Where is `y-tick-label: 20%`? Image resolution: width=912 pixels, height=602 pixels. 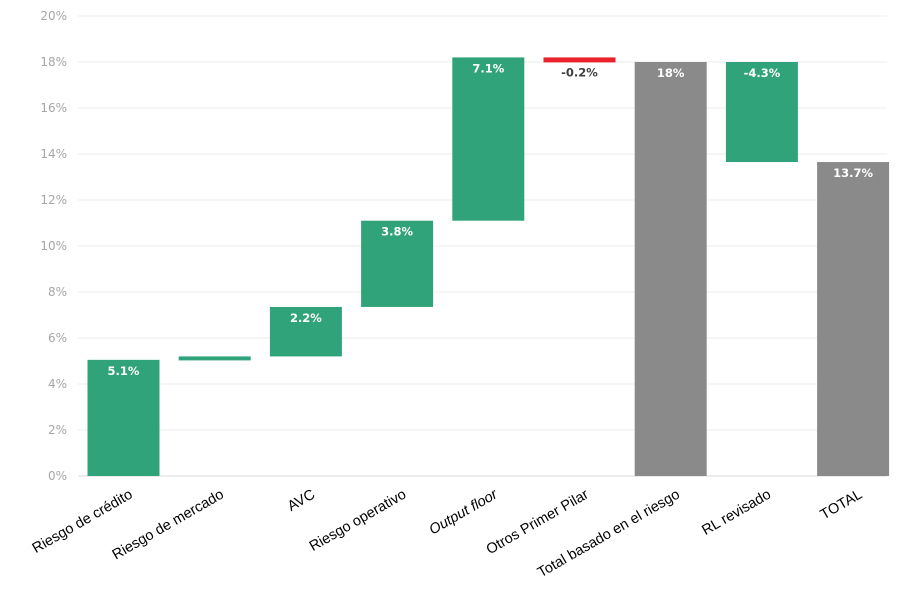
y-tick-label: 20% is located at coordinates (53, 16).